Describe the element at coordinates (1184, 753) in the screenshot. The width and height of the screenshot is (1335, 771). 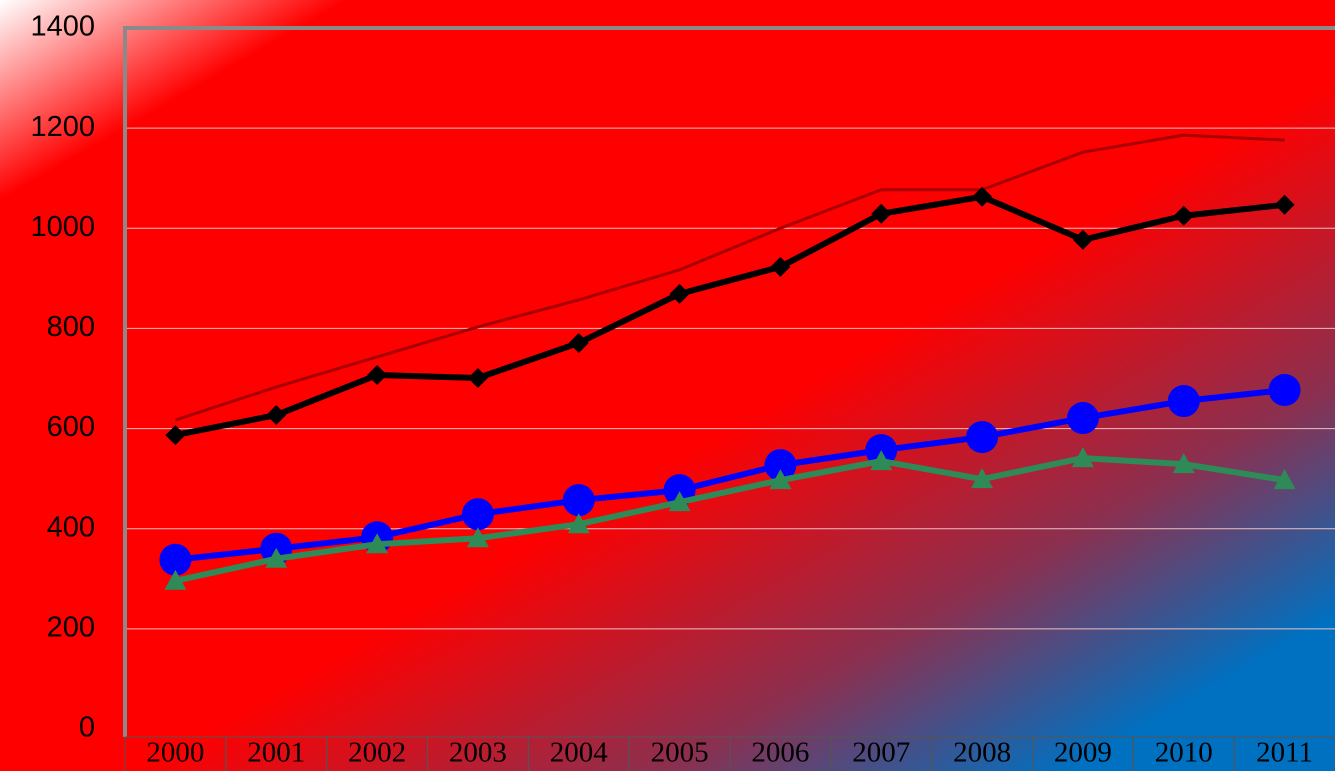
I see `x-tick-label: 2010` at that location.